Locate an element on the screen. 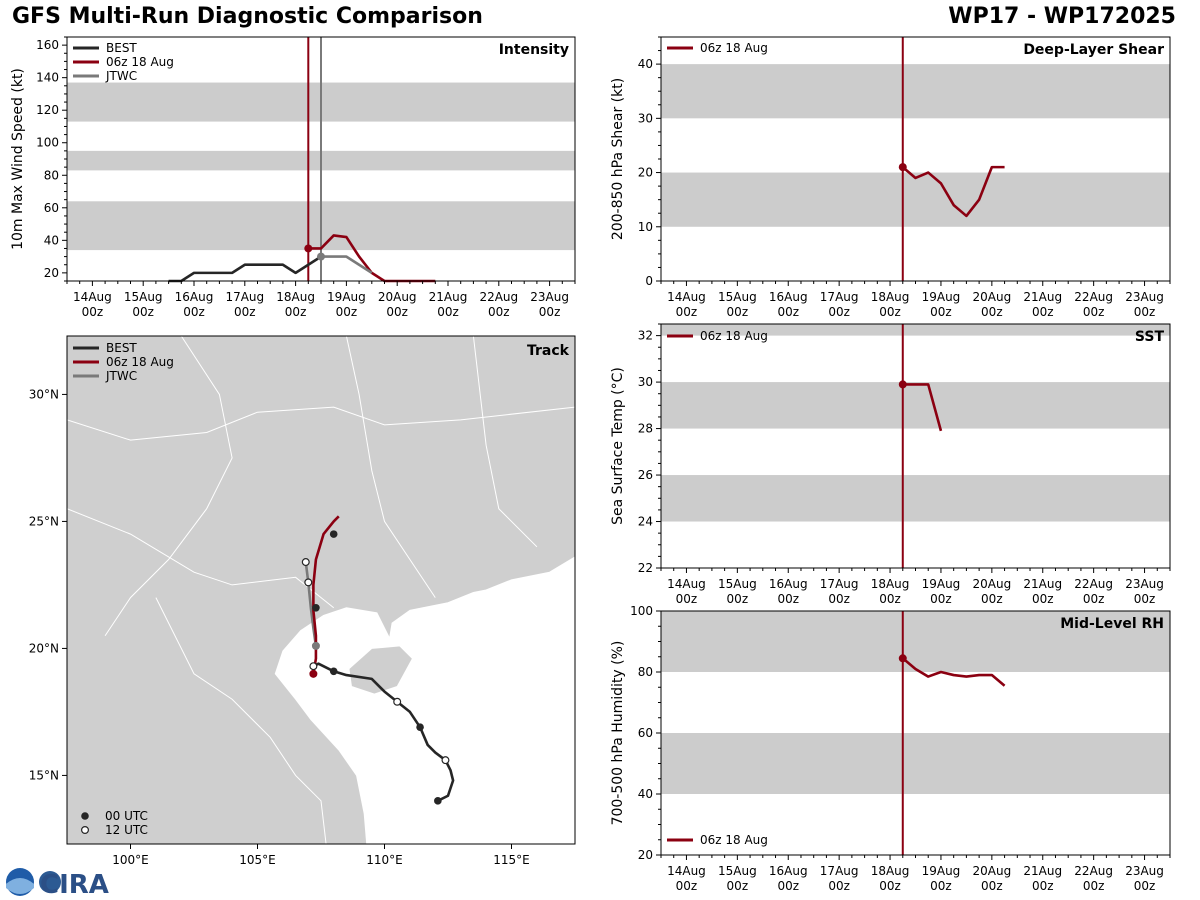 Image resolution: width=1200 pixels, height=900 pixels. track-panel-title: Track is located at coordinates (548, 351).